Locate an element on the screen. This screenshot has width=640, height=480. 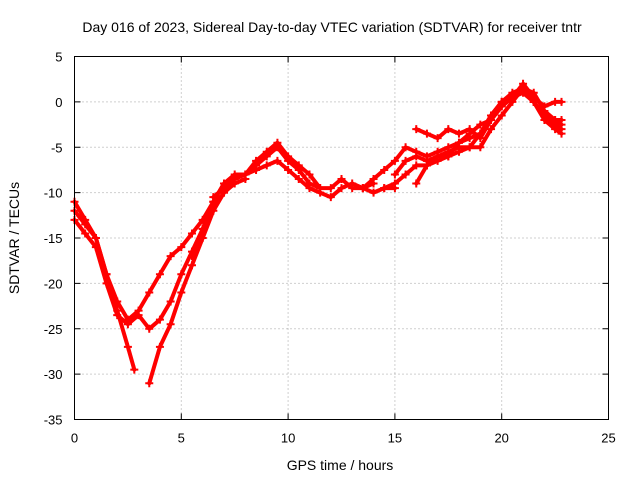
y-tick-label: -30 is located at coordinates (53, 374).